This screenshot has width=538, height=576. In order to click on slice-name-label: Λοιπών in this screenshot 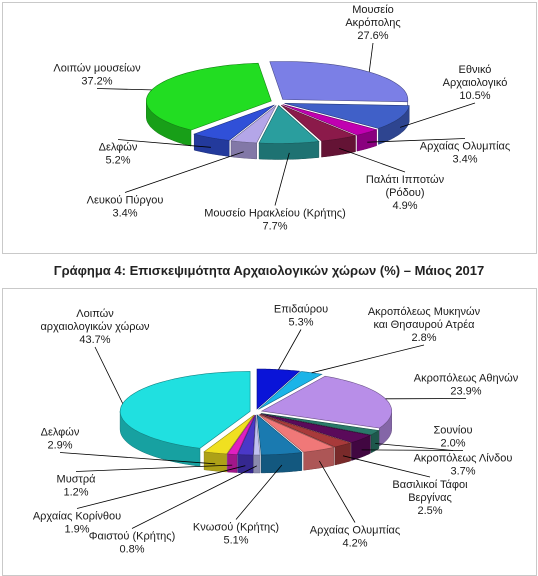, I will do `click(95, 314)`.